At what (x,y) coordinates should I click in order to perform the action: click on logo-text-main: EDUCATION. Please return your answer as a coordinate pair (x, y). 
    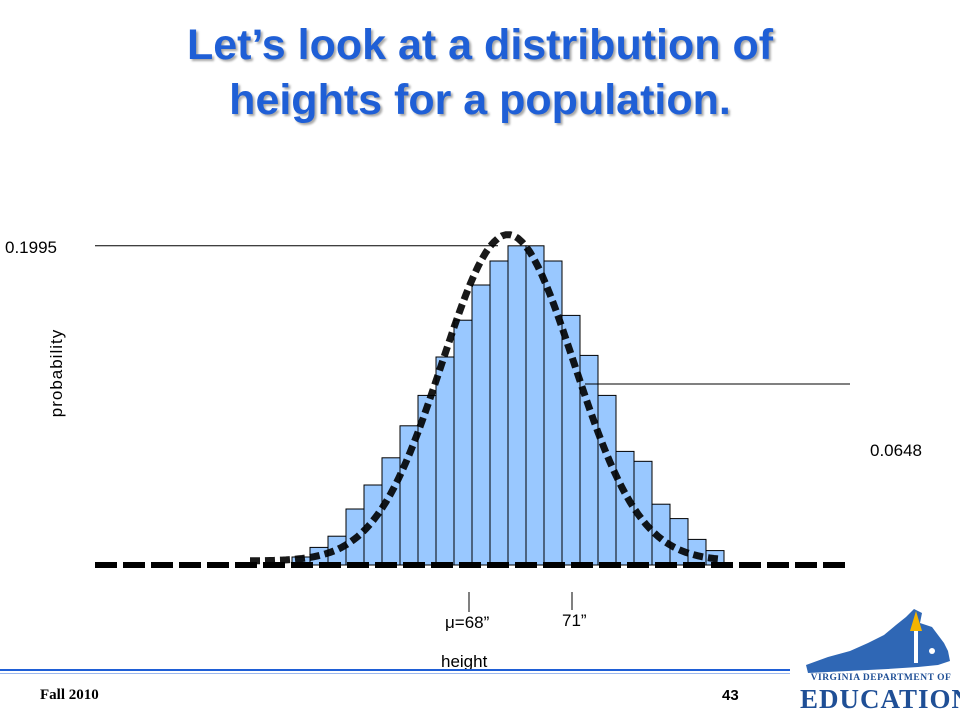
    Looking at the image, I should click on (880, 699).